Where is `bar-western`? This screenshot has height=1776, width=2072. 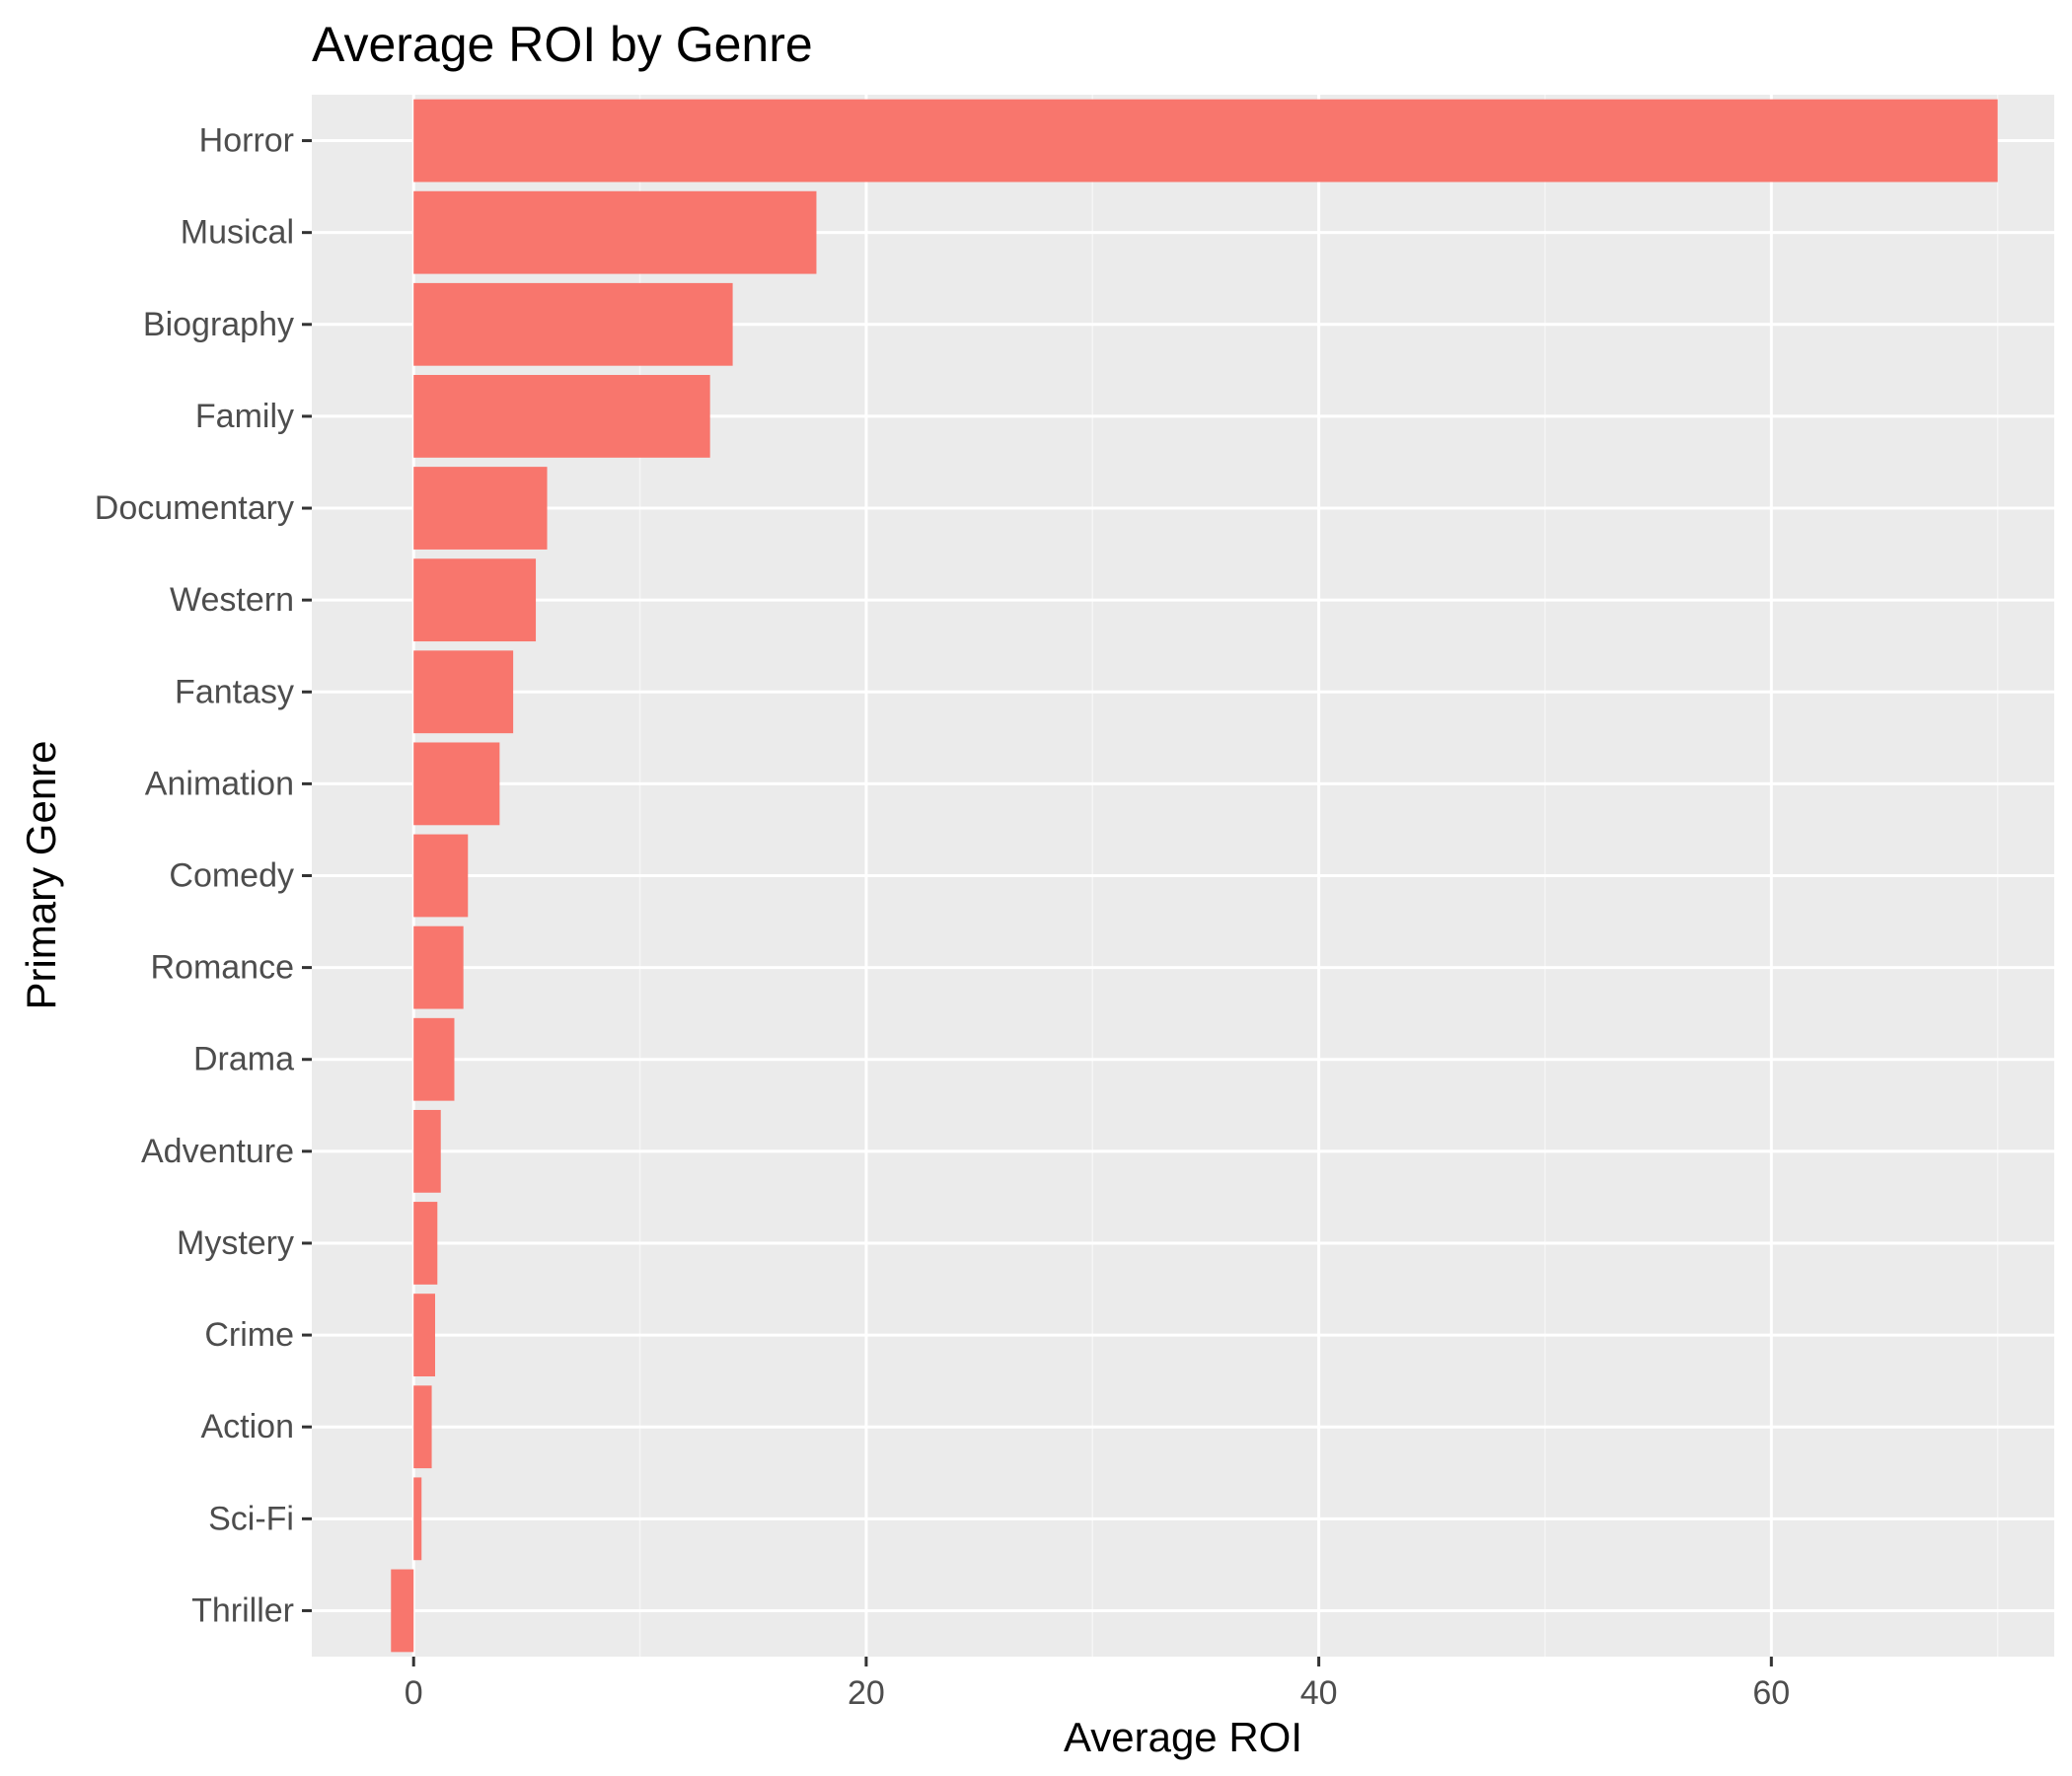
bar-western is located at coordinates (475, 600).